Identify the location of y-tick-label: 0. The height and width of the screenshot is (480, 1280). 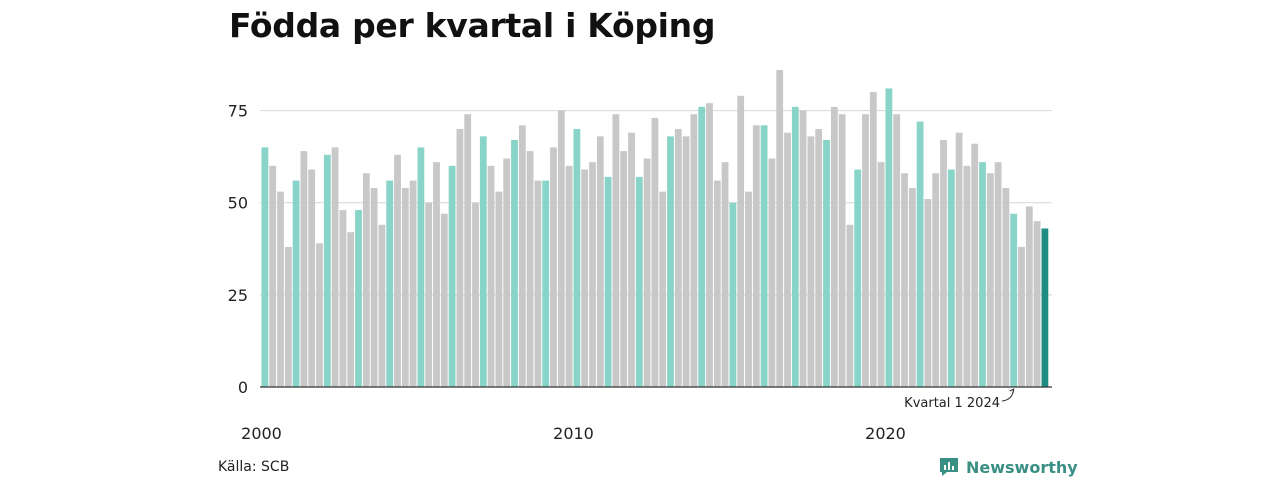
(243, 387).